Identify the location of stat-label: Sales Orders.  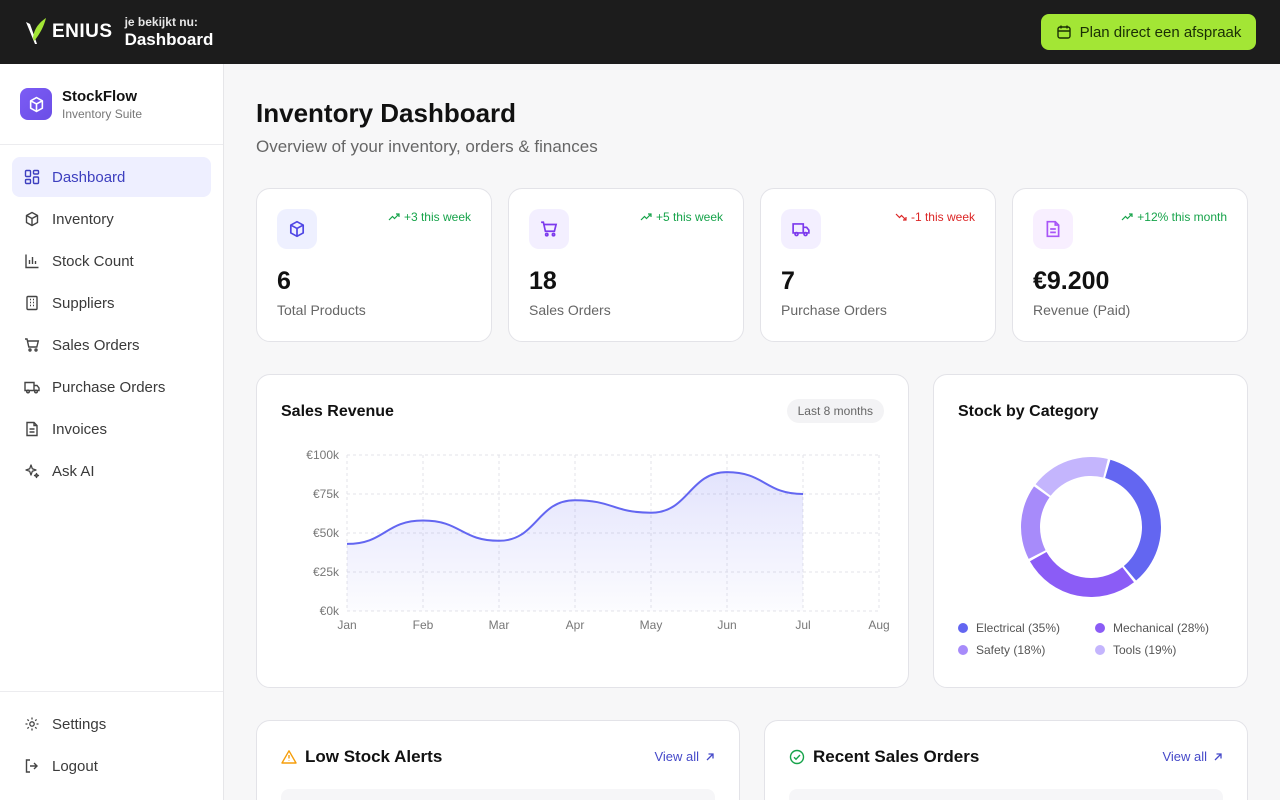
(570, 310).